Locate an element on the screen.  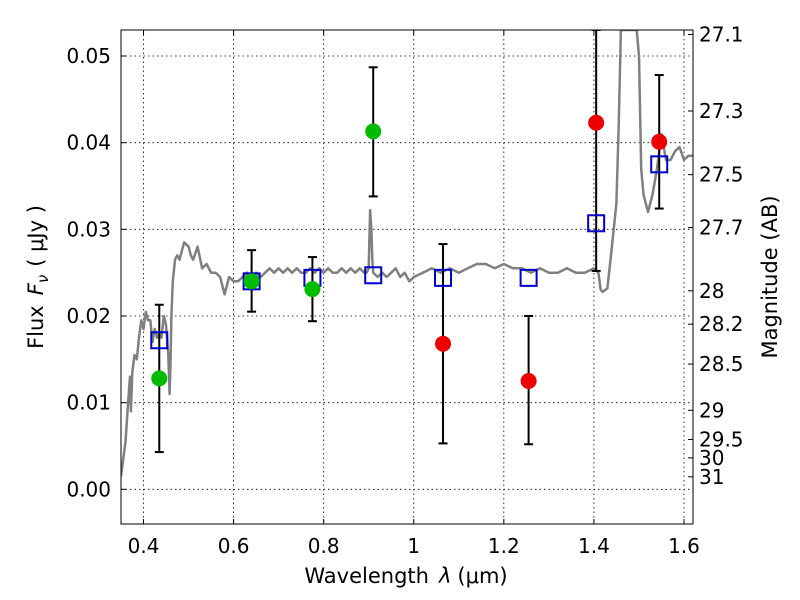
x-tick-label: 0.8 is located at coordinates (324, 546).